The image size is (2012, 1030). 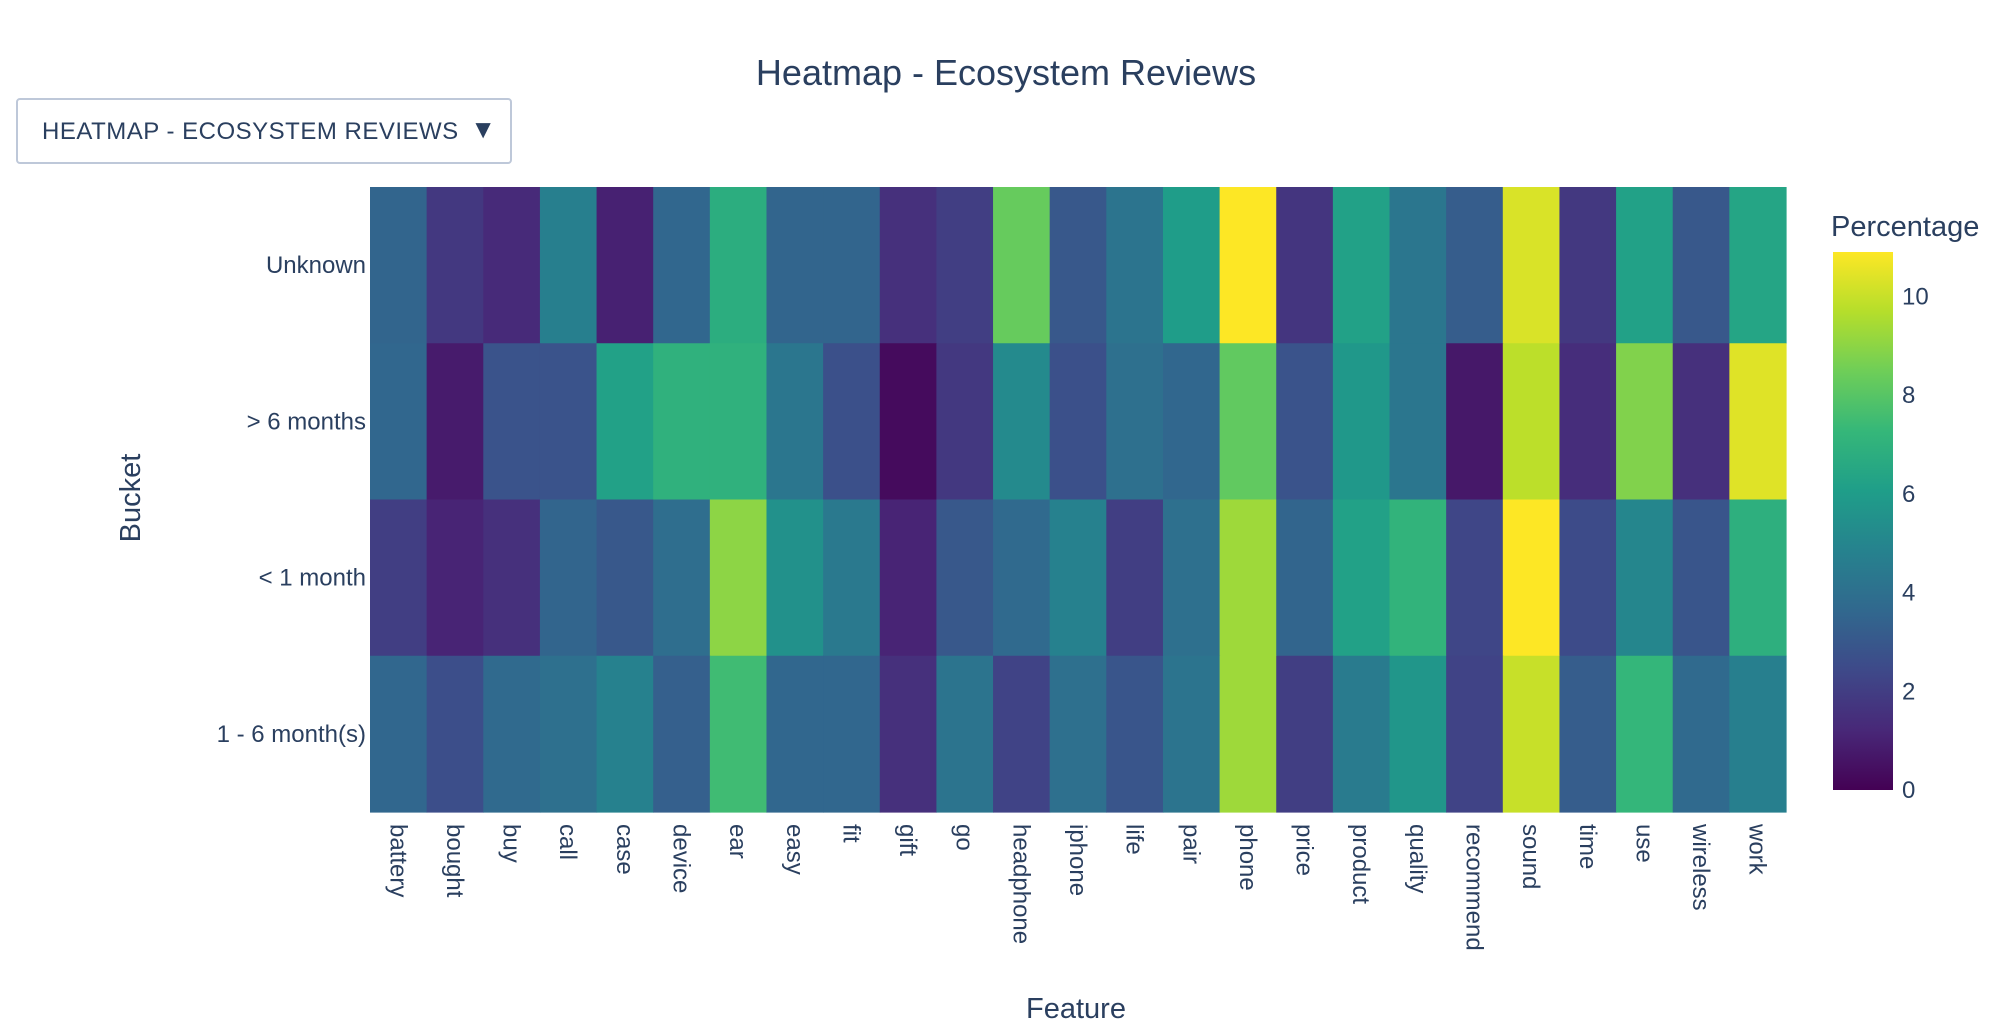 What do you see at coordinates (1531, 578) in the screenshot?
I see `heatmap-cell-1-month-sound` at bounding box center [1531, 578].